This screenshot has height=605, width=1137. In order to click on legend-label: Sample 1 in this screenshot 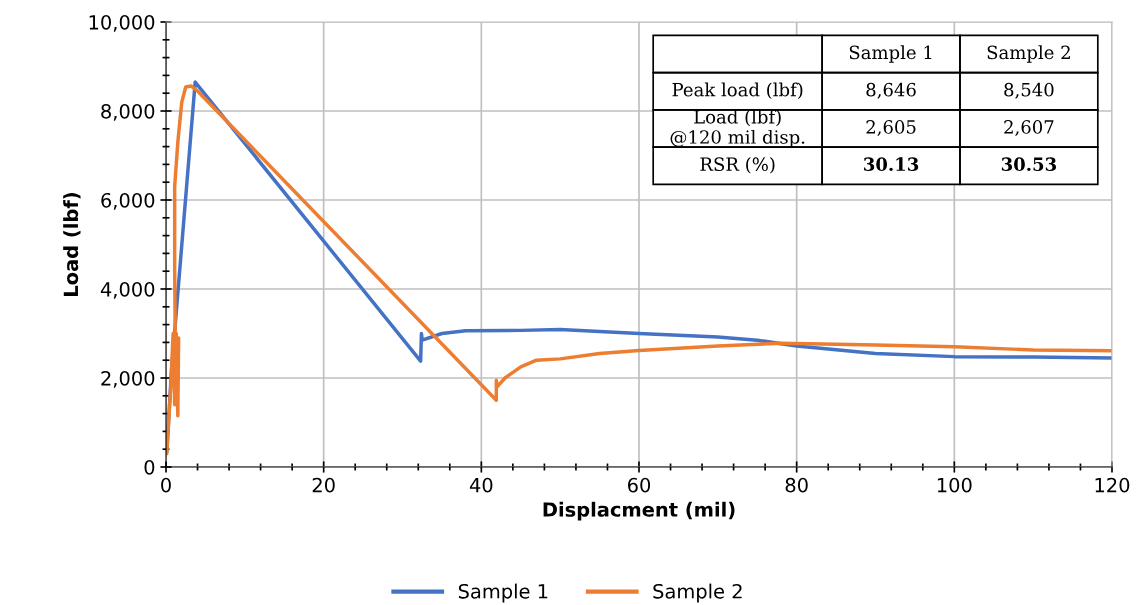, I will do `click(503, 593)`.